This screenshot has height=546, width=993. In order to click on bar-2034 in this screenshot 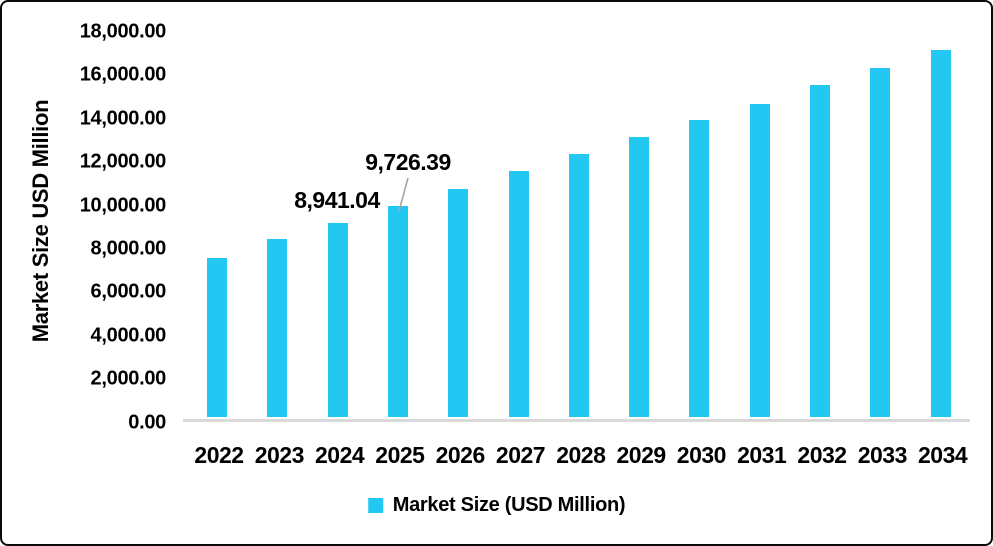, I will do `click(940, 233)`.